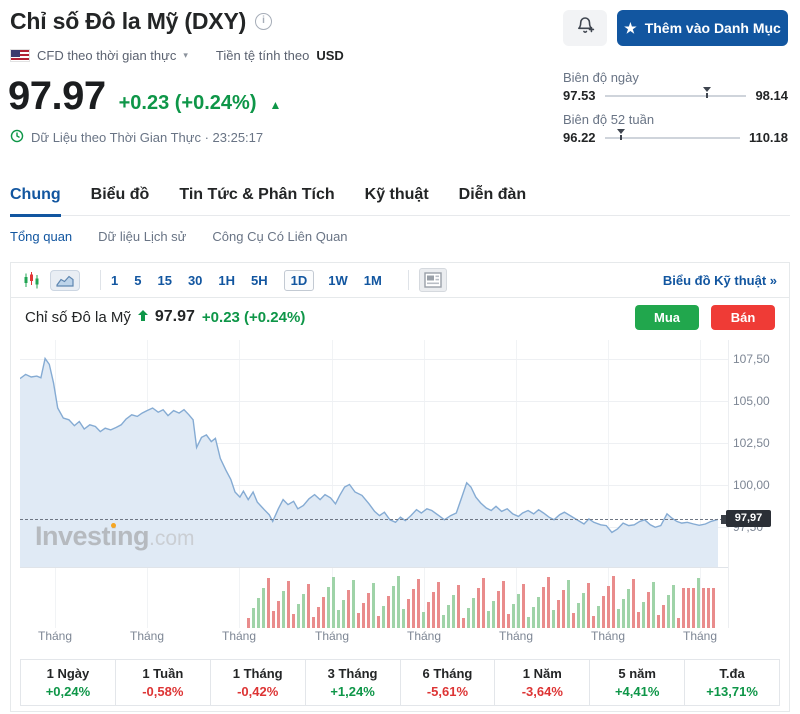  What do you see at coordinates (107, 55) in the screenshot?
I see `instrument-type-dropdown: CFD theo thời gian thực` at bounding box center [107, 55].